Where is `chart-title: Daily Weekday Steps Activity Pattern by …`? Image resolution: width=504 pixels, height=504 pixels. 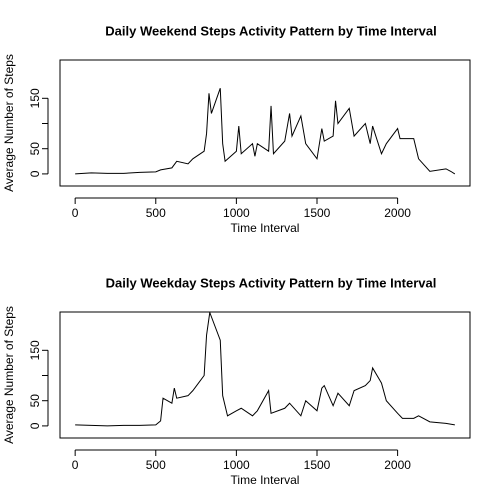
chart-title: Daily Weekday Steps Activity Pattern by … is located at coordinates (271, 282).